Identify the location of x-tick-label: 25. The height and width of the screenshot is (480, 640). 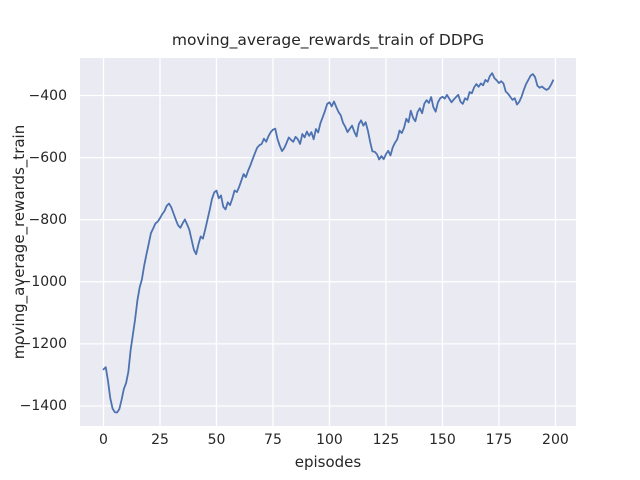
(160, 440).